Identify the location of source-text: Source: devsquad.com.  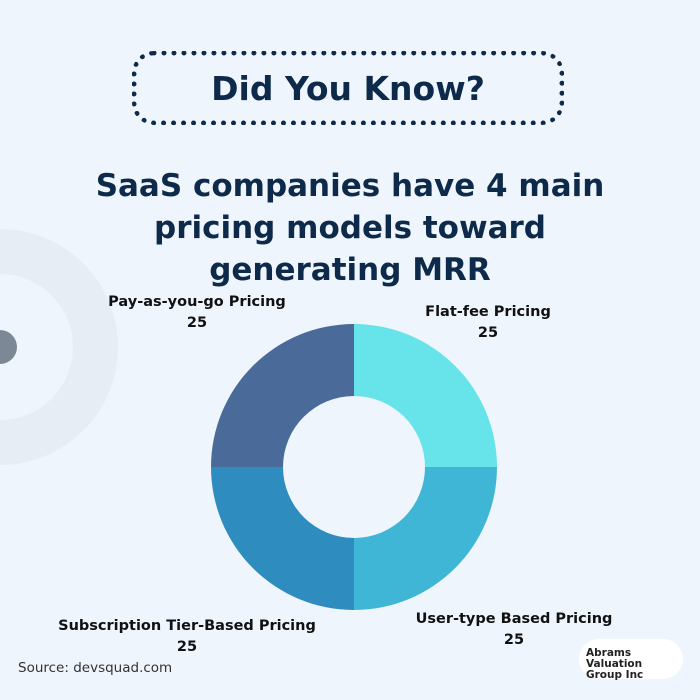
(95, 668).